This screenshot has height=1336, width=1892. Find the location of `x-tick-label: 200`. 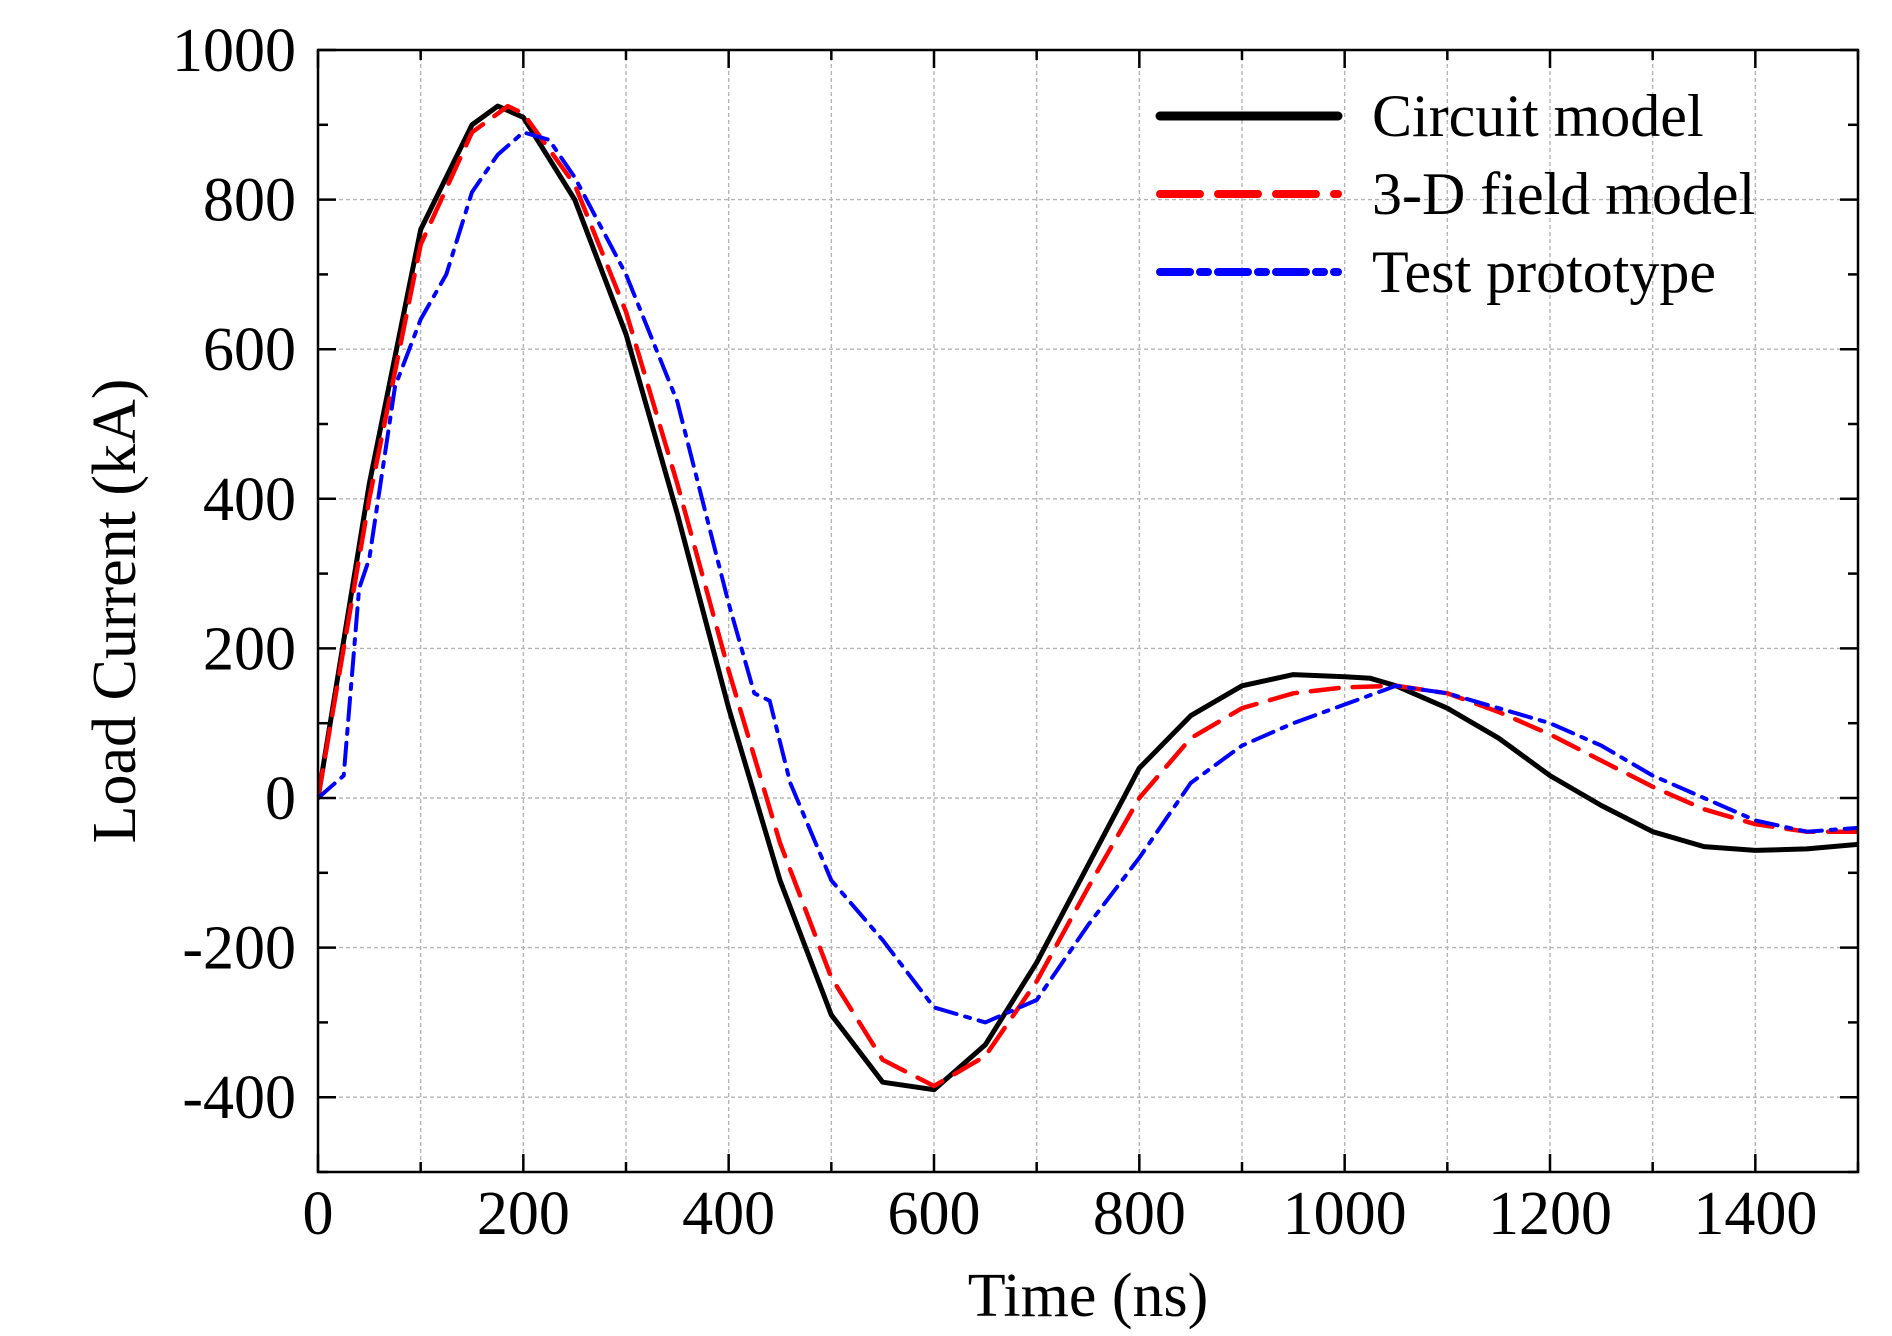

x-tick-label: 200 is located at coordinates (523, 1214).